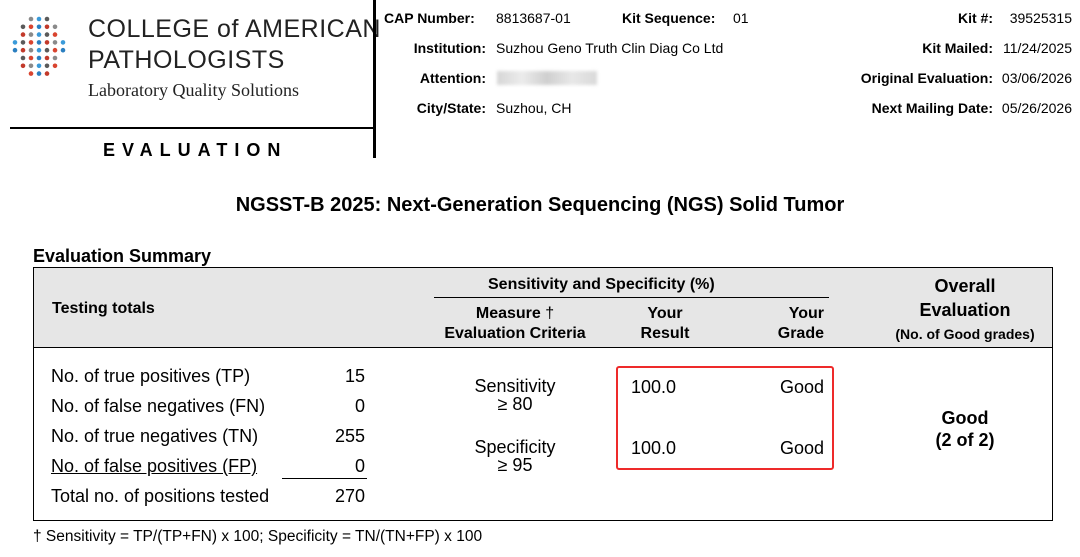 The height and width of the screenshot is (557, 1080). I want to click on col-overall-3: (No. of Good grades), so click(965, 334).